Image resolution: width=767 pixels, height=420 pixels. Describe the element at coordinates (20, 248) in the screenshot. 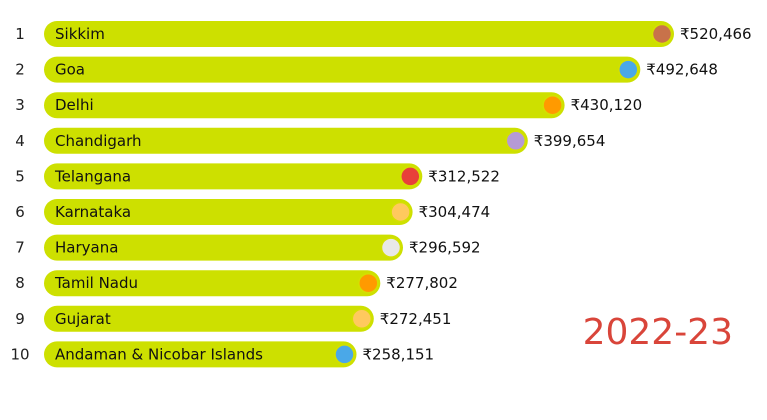

I see `rank-label: 7` at that location.